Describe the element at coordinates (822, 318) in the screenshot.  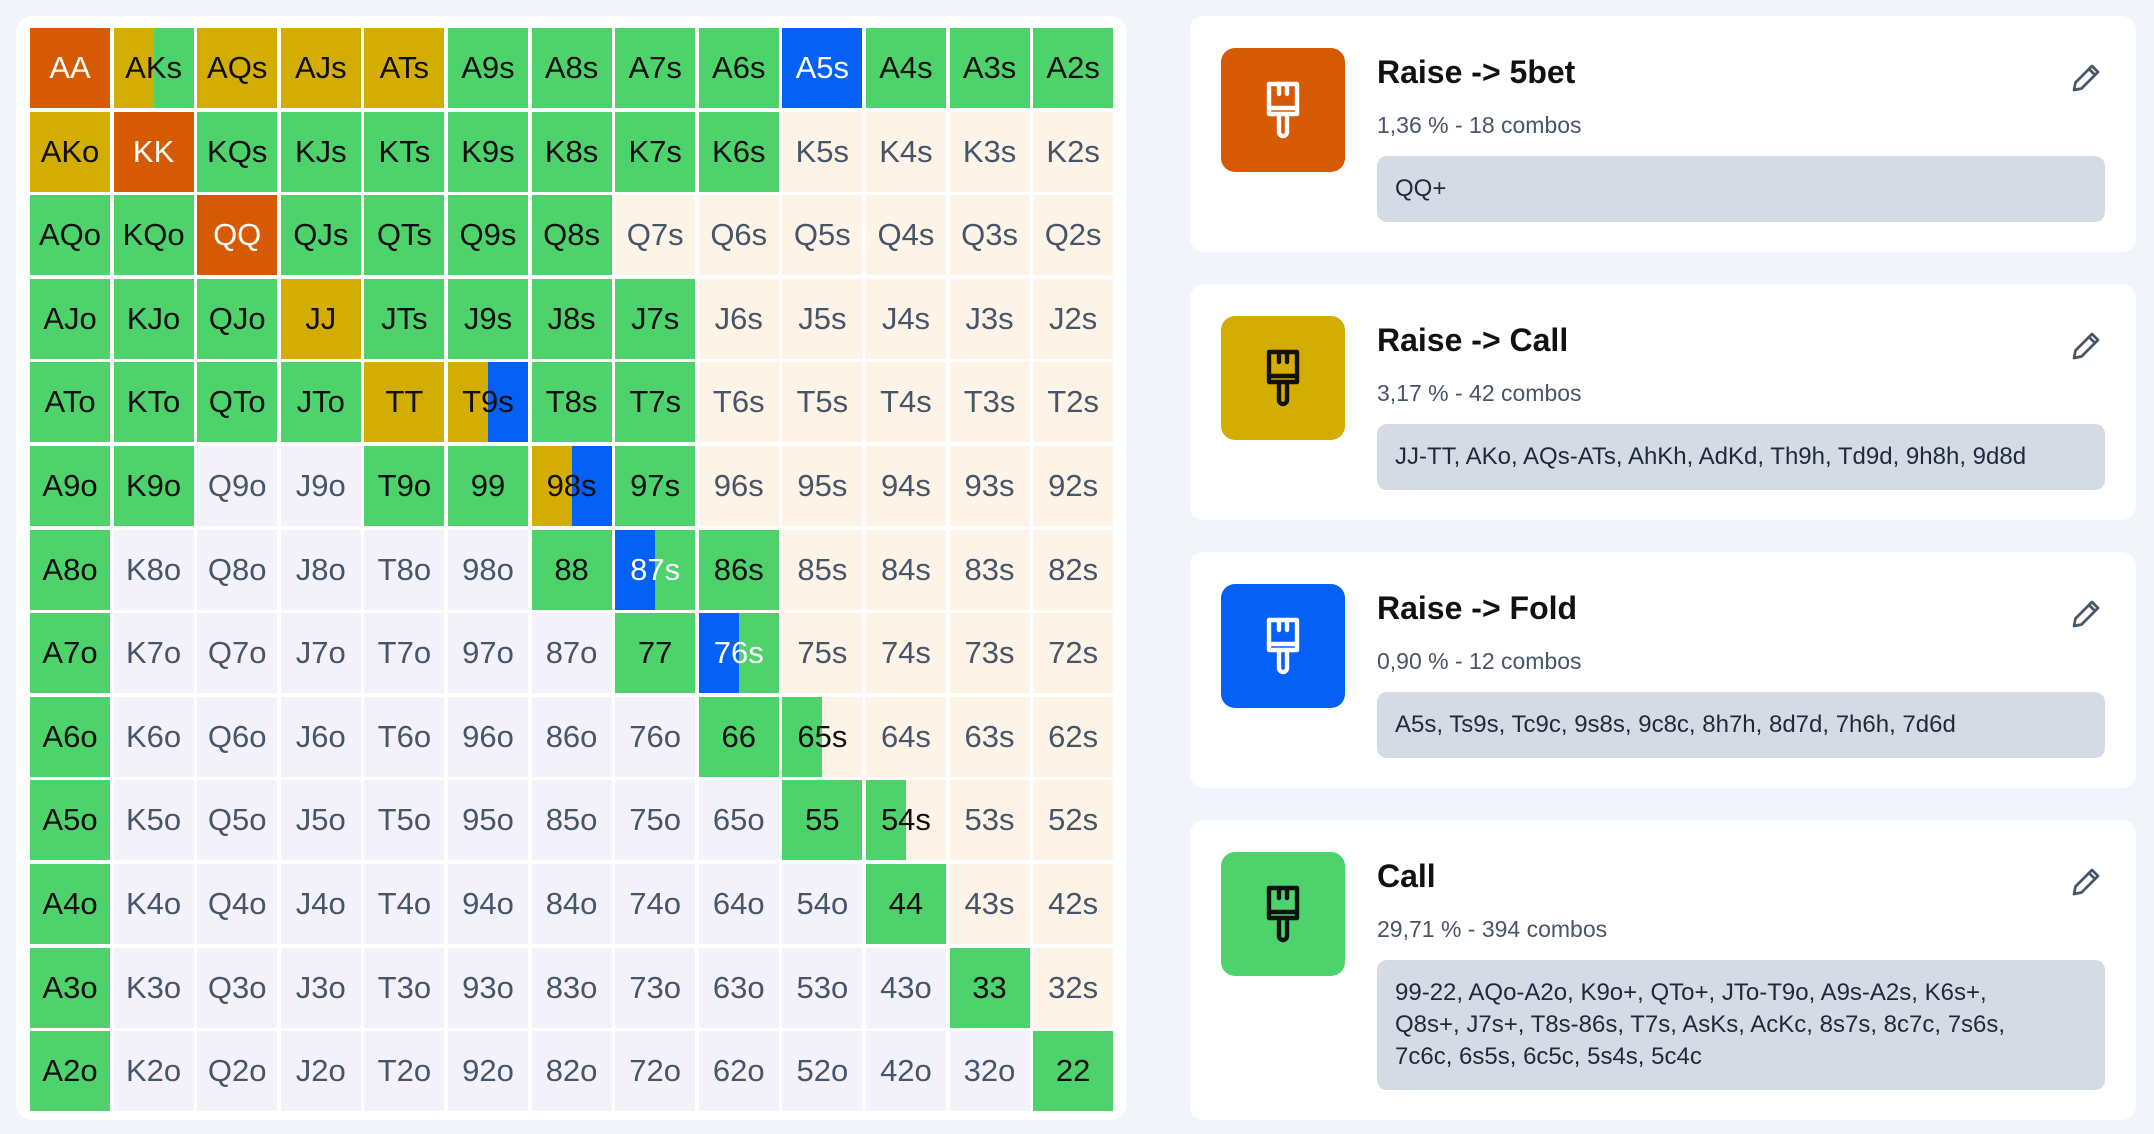
I see `hand-cell-J5s: J5s` at that location.